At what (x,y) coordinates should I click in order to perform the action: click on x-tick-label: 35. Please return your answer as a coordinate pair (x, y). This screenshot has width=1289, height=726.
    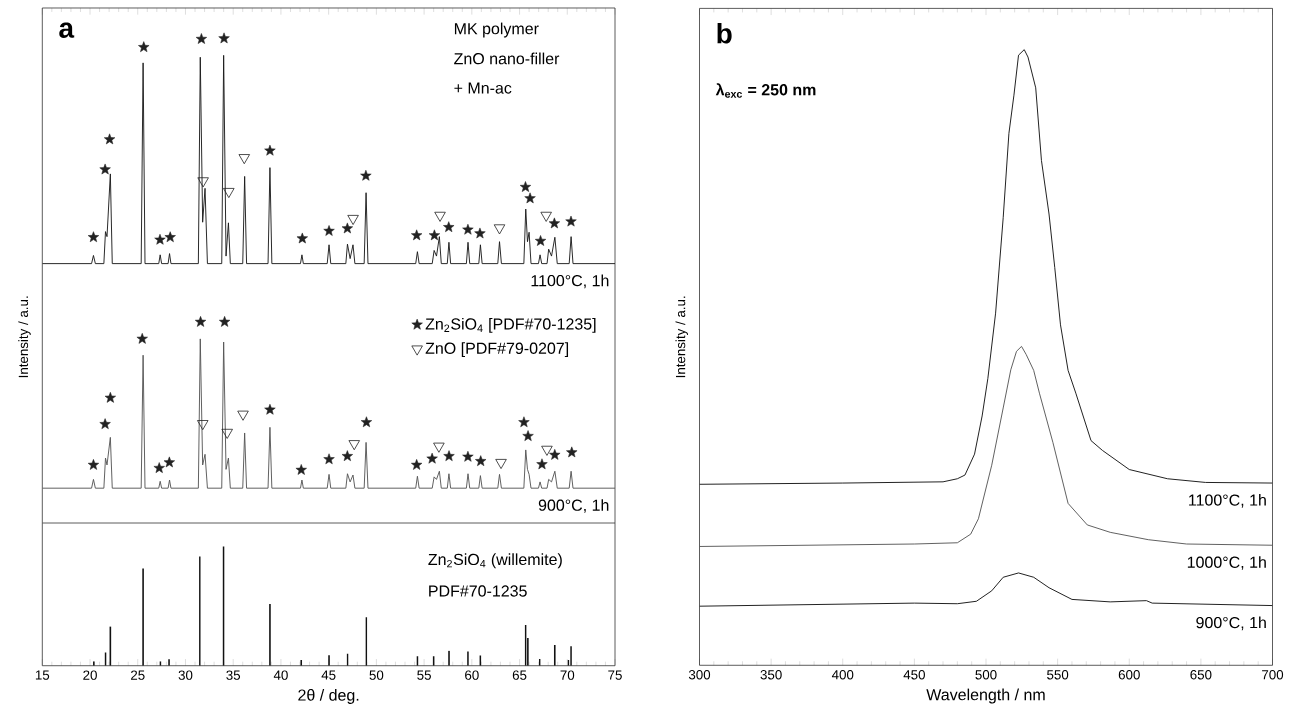
    Looking at the image, I should click on (233, 675).